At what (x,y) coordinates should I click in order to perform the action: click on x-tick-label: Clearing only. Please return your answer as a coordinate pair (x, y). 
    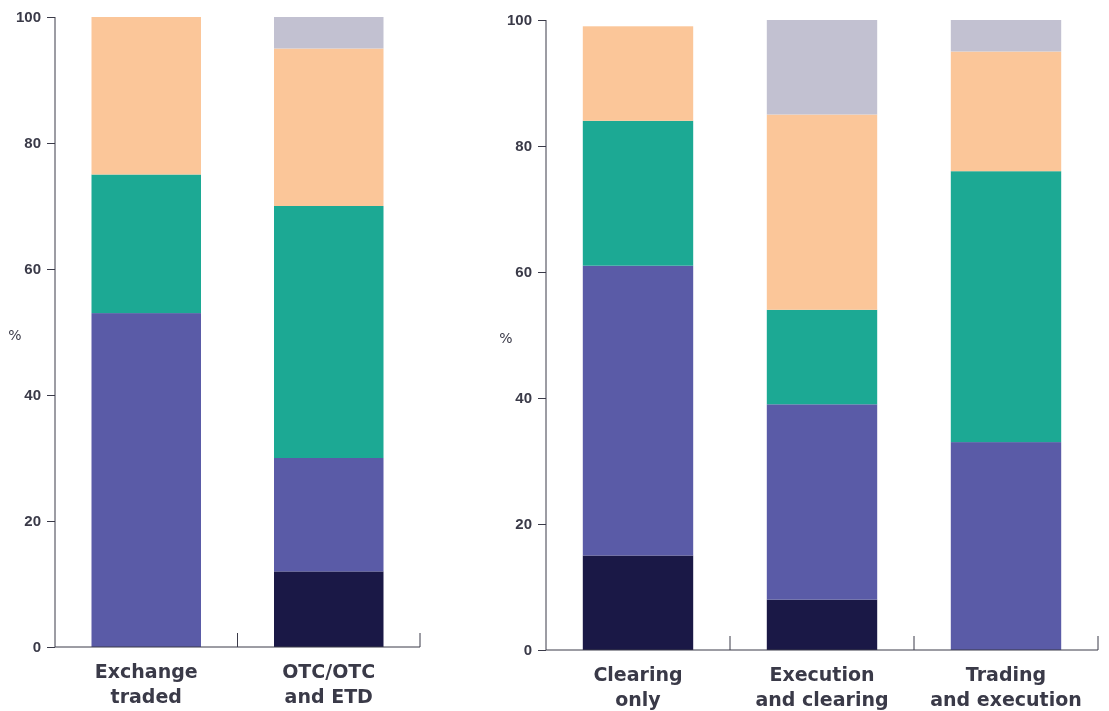
    Looking at the image, I should click on (638, 686).